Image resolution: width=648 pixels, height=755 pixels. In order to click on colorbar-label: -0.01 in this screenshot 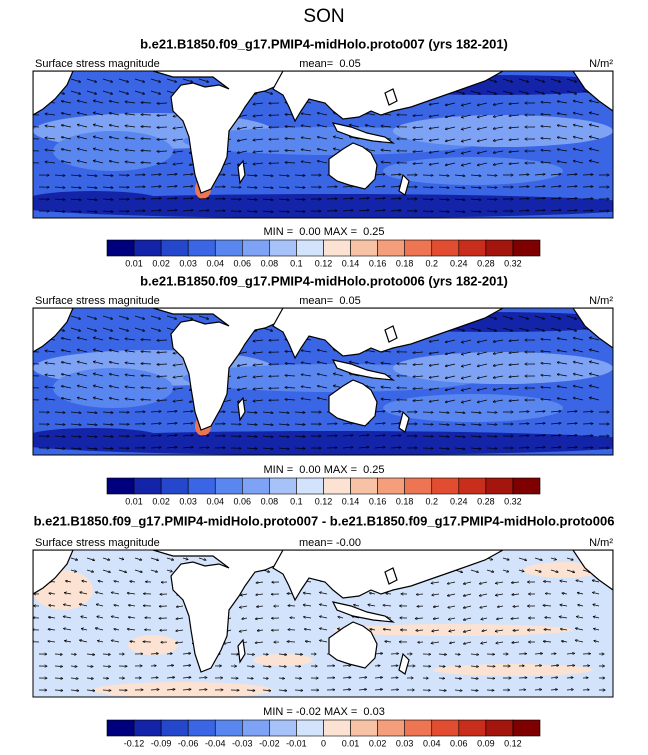, I will do `click(296, 743)`.